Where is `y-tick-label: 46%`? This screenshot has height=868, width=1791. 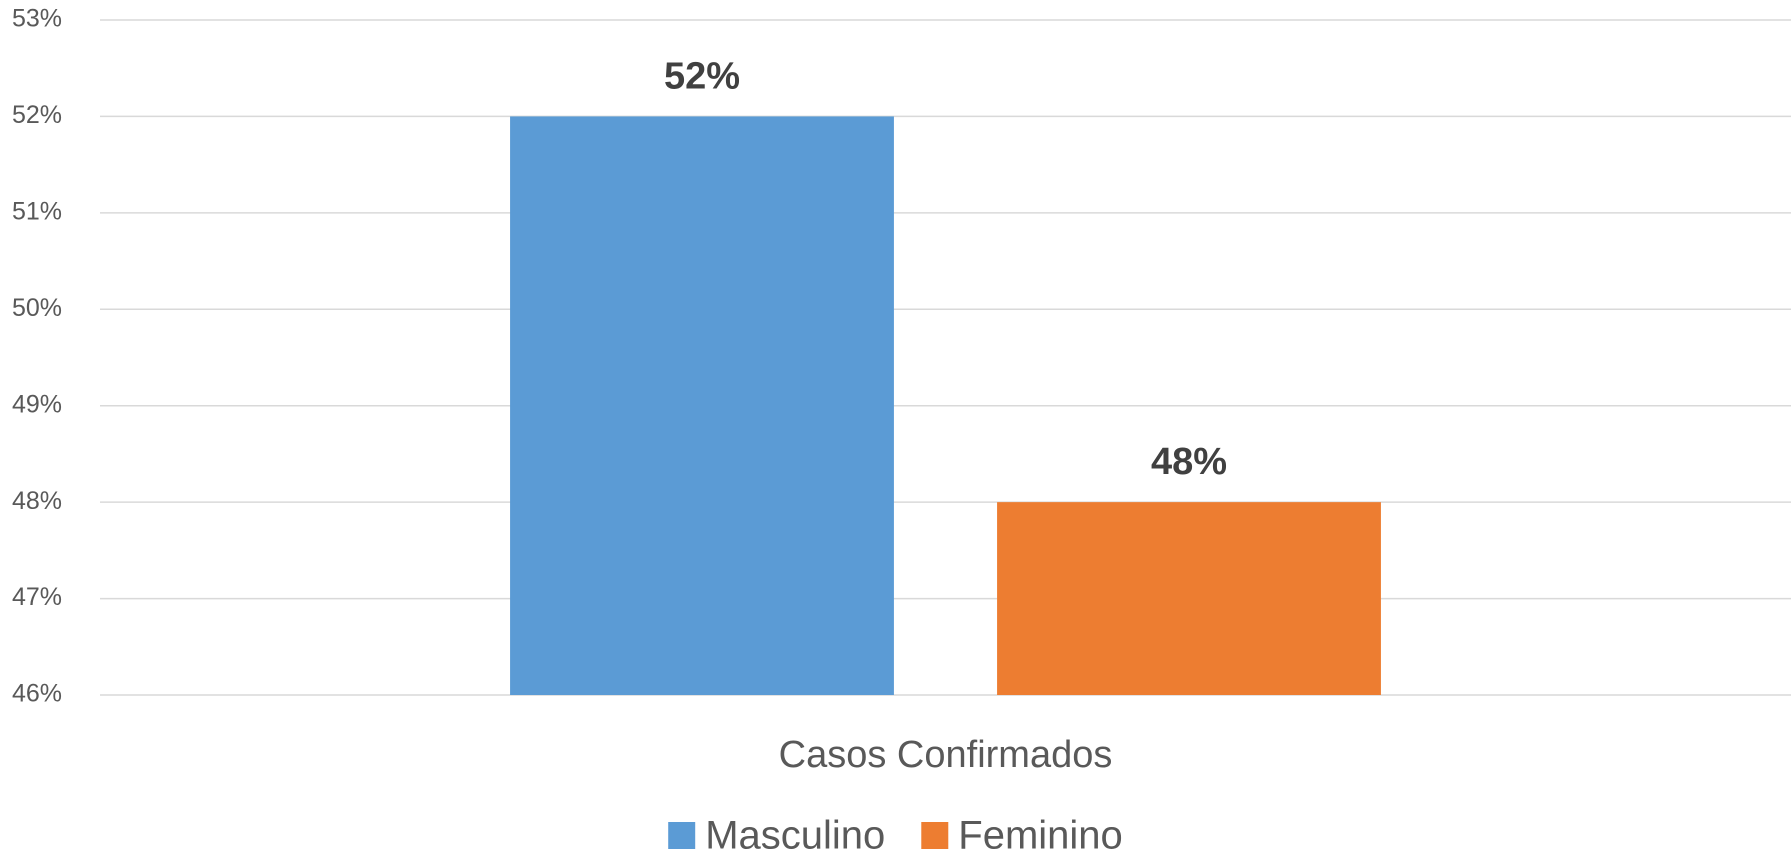 y-tick-label: 46% is located at coordinates (37, 694).